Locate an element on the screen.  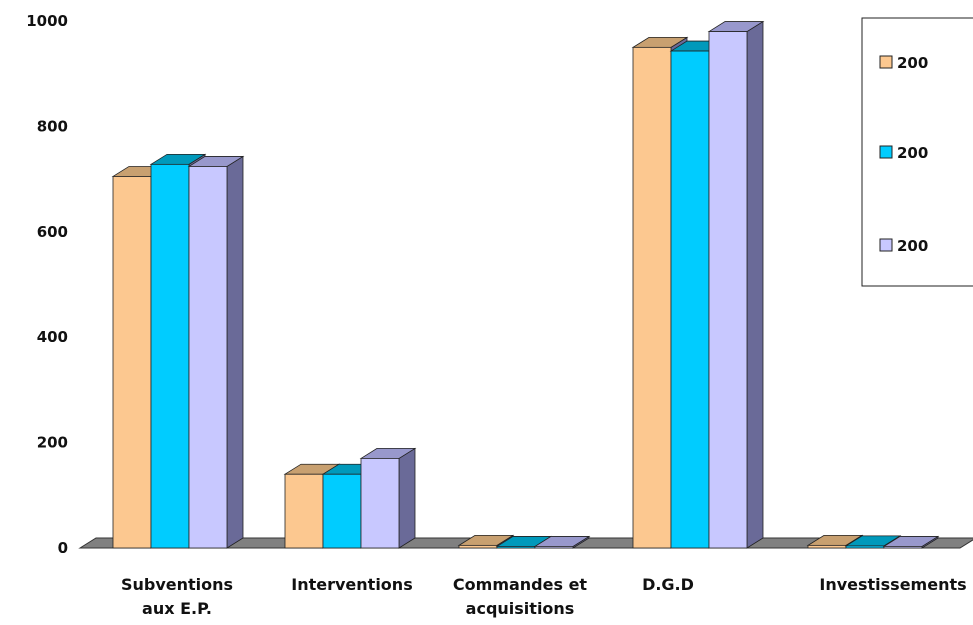
legend-items: 200 200 200 is located at coordinates (903, 154).